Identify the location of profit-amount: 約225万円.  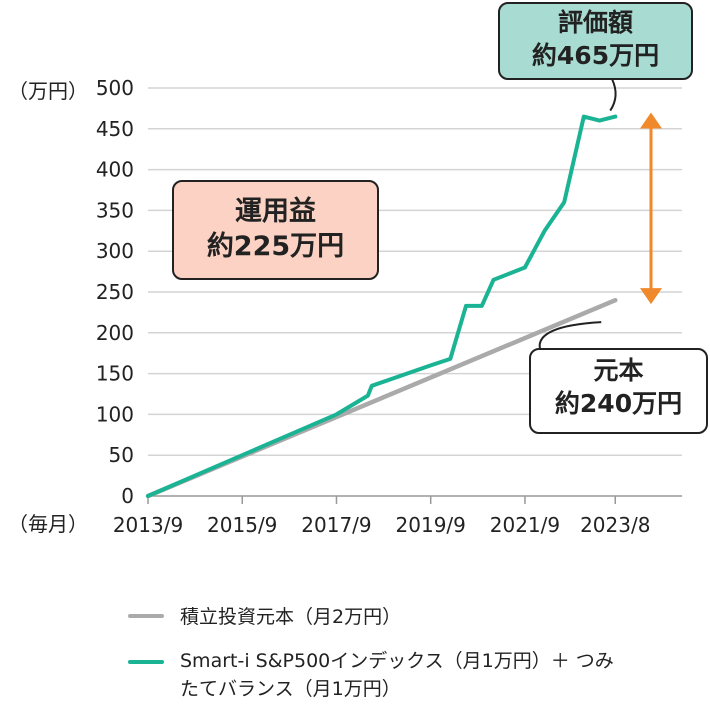
(275, 247).